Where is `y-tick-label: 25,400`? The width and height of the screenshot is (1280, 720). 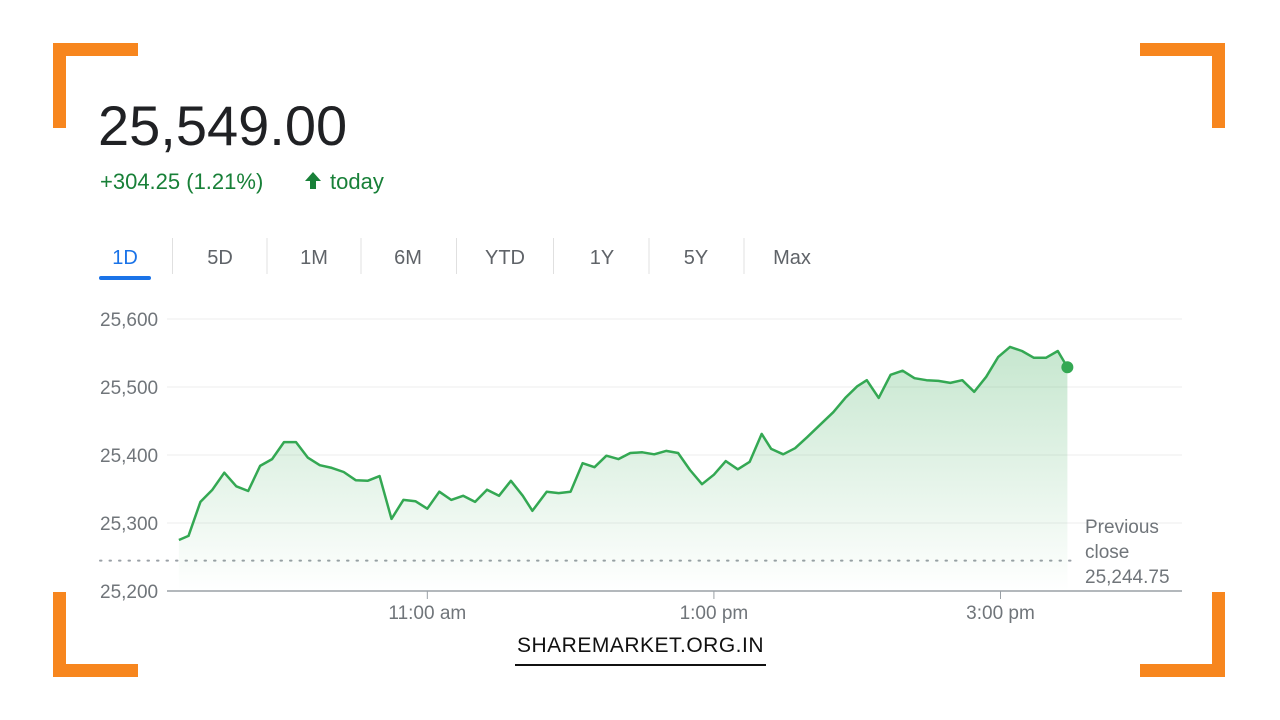
y-tick-label: 25,400 is located at coordinates (129, 456).